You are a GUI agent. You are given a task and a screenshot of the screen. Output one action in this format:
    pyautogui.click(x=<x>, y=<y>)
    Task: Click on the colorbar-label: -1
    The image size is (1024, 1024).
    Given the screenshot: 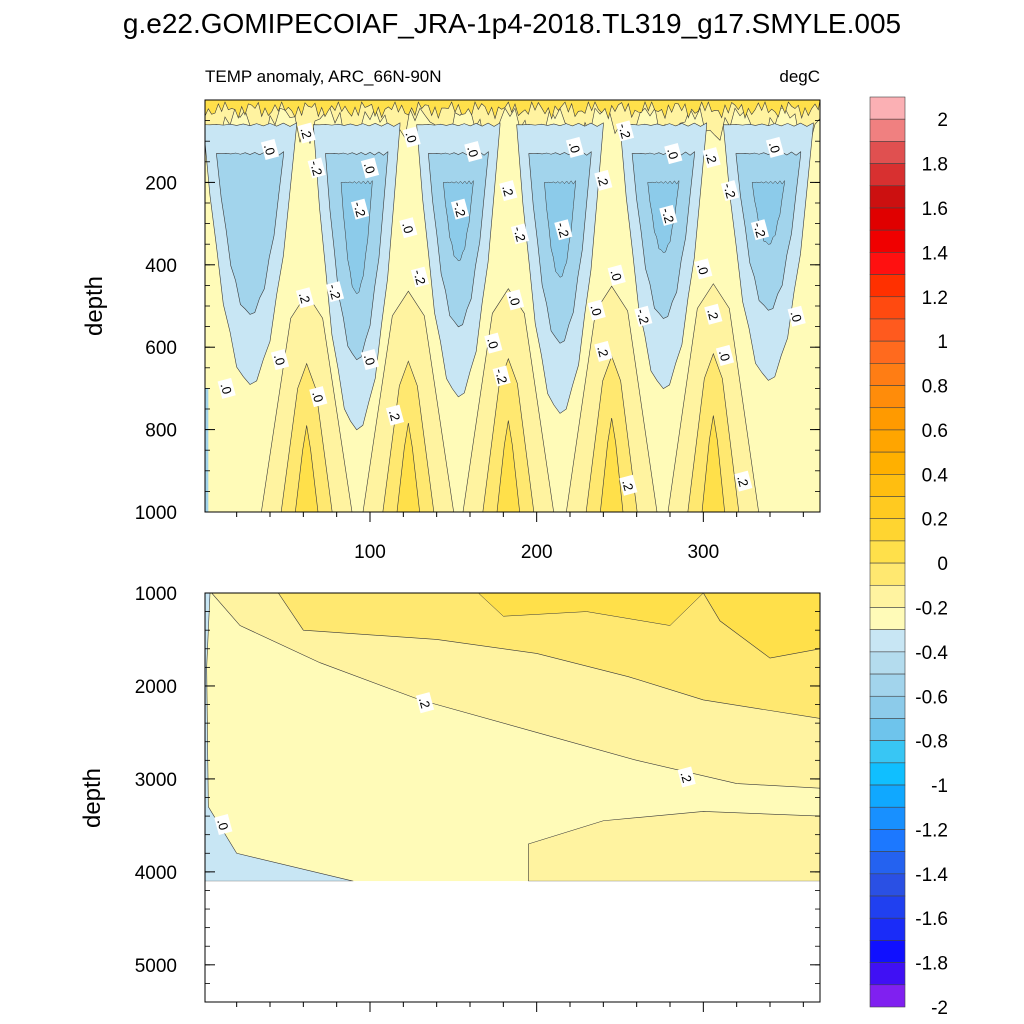 What is the action you would take?
    pyautogui.click(x=939, y=786)
    